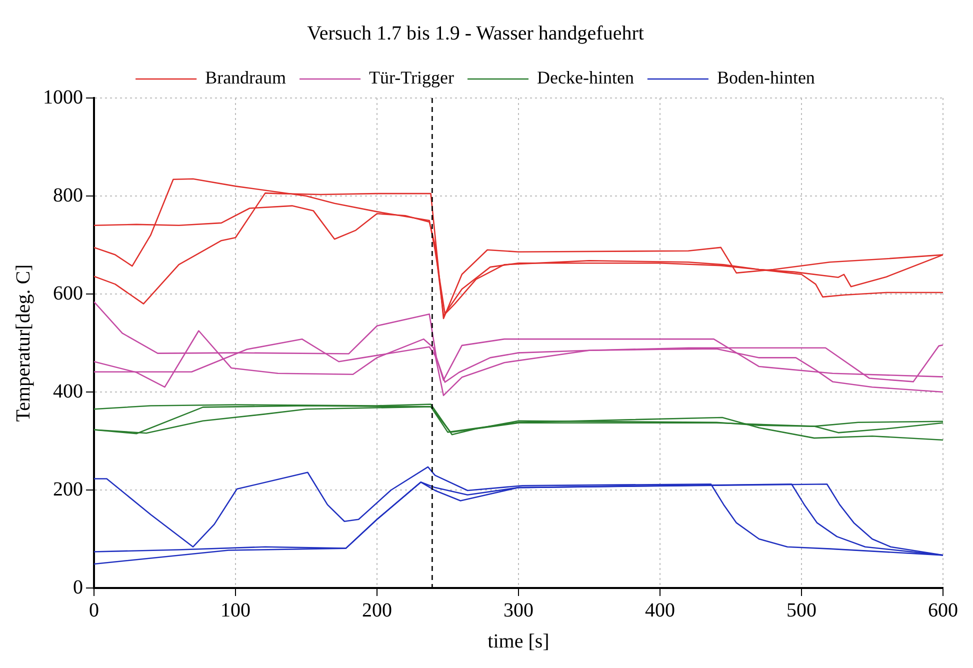 This screenshot has height=668, width=973. Describe the element at coordinates (475, 33) in the screenshot. I see `chart-title: Versuch 1.7 bis 1.9 - Wasser handgefuehrt` at that location.